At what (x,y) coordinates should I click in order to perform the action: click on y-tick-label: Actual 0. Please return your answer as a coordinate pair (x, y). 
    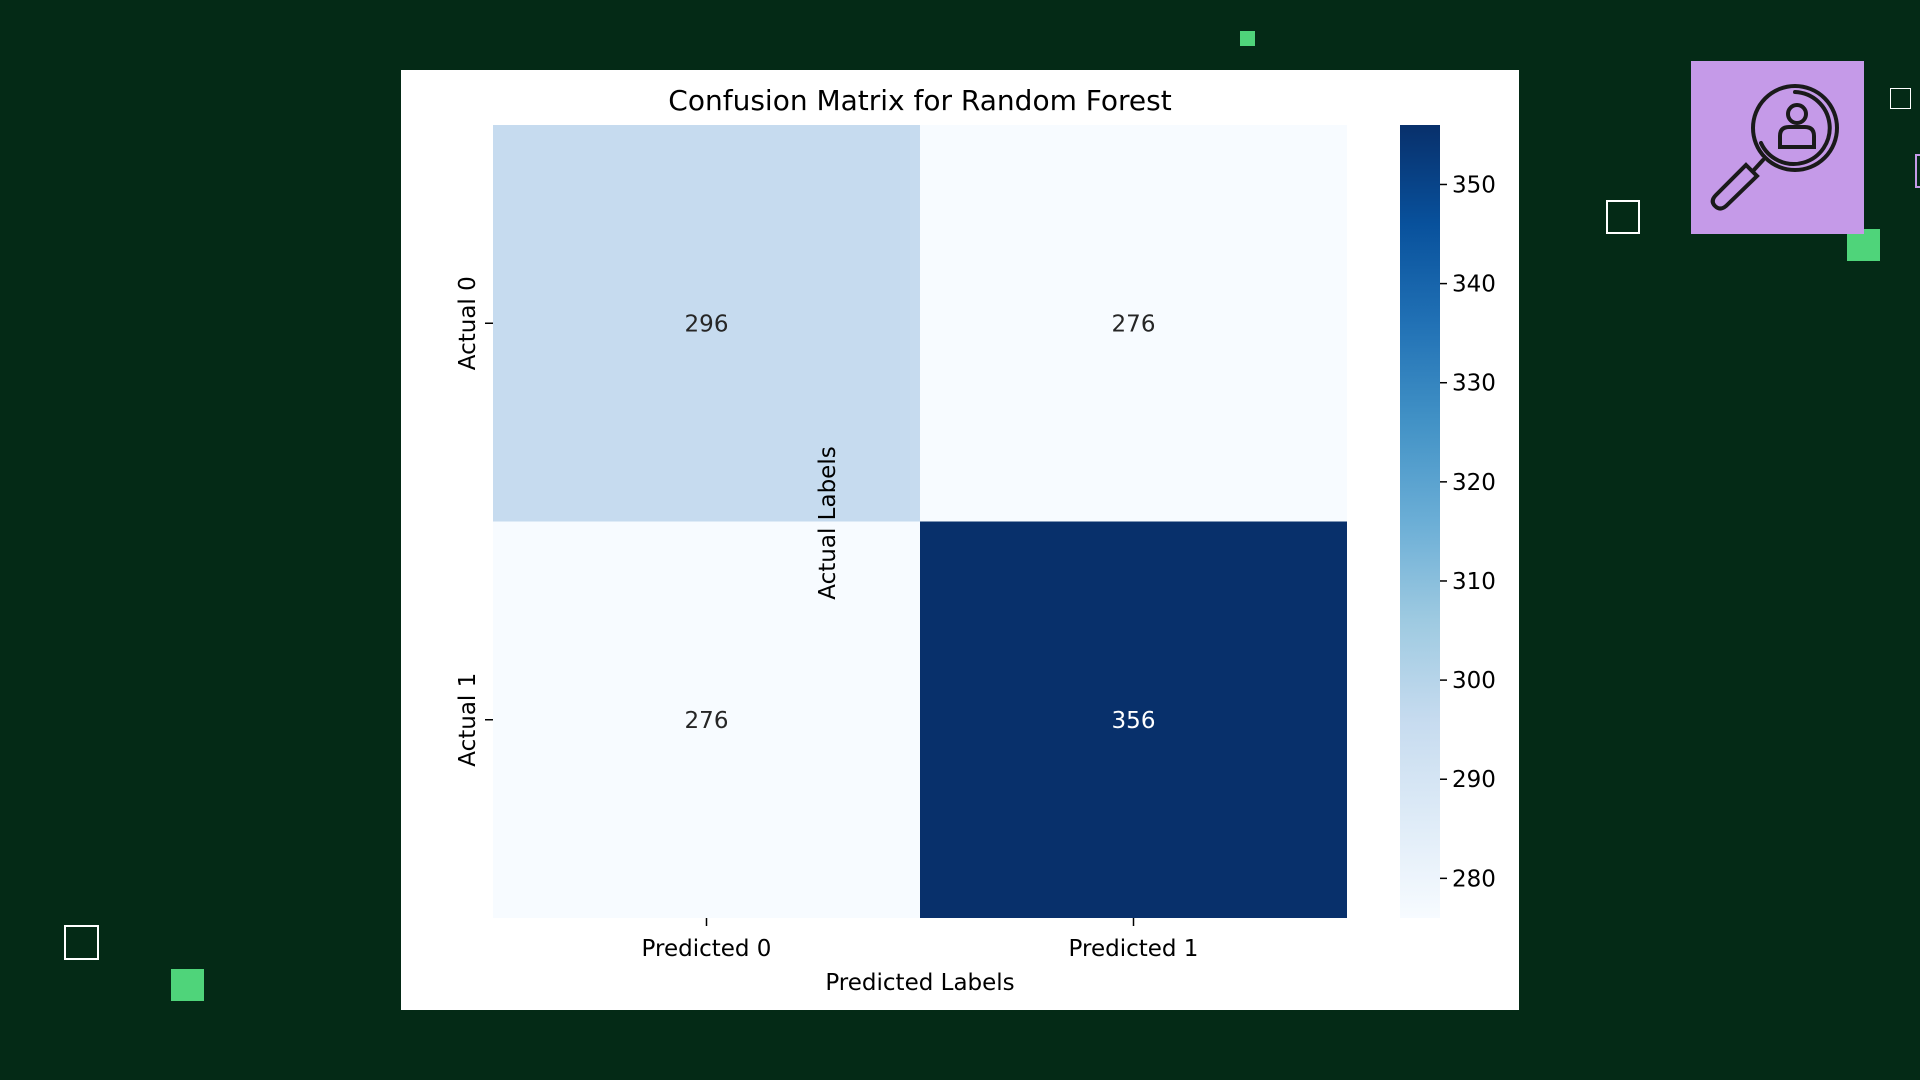
    Looking at the image, I should click on (468, 323).